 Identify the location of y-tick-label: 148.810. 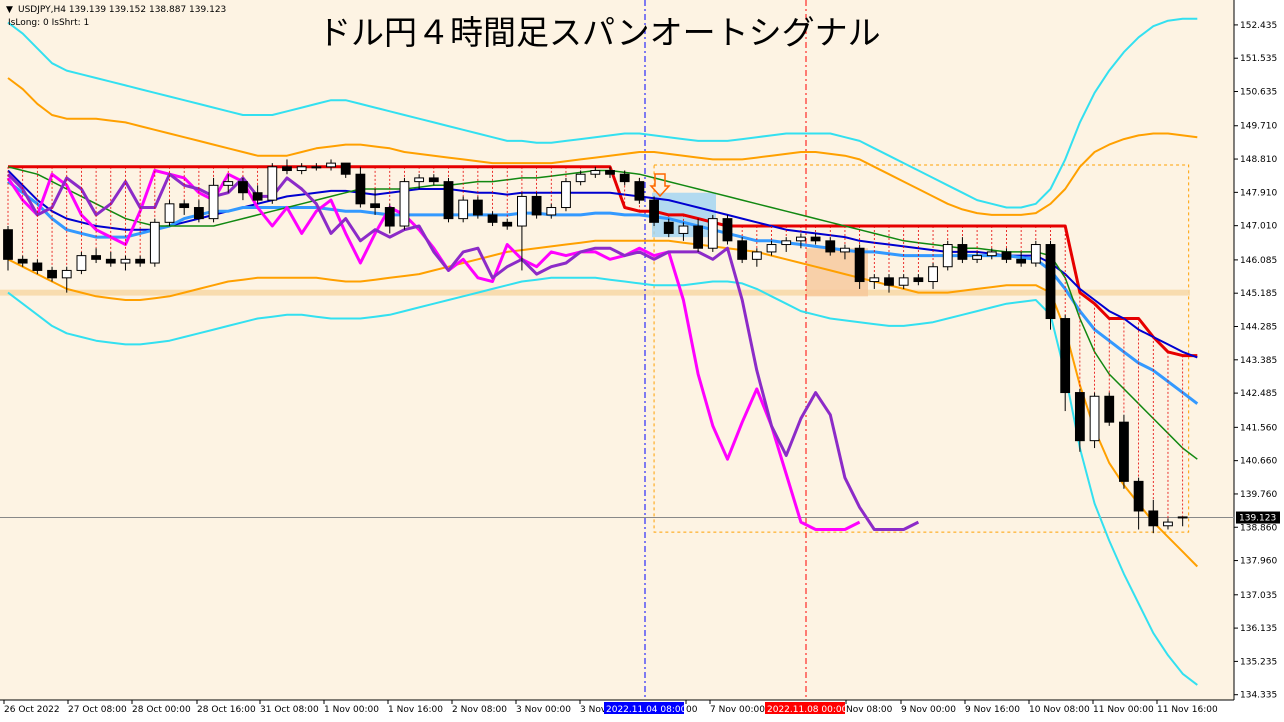
(1258, 160).